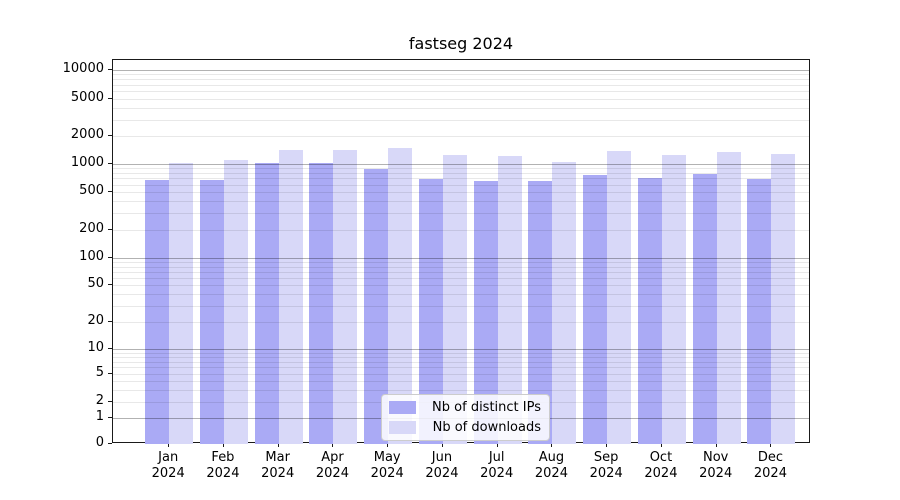 This screenshot has width=900, height=500. What do you see at coordinates (442, 465) in the screenshot?
I see `xtick-label-jun: Jun 2024` at bounding box center [442, 465].